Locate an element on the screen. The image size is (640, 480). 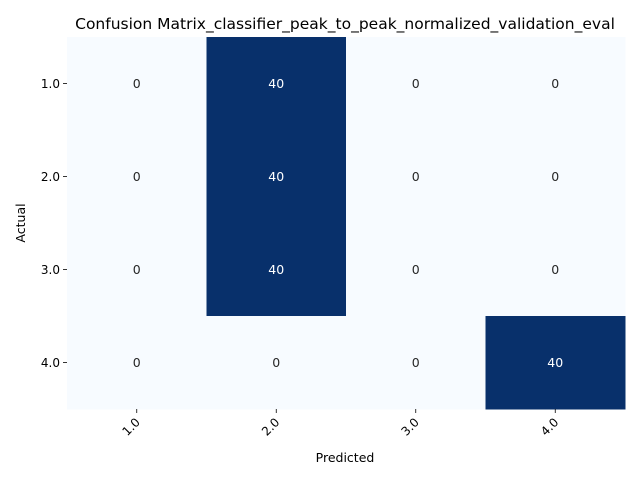
heatmap-cell-r2-c4 is located at coordinates (555, 177).